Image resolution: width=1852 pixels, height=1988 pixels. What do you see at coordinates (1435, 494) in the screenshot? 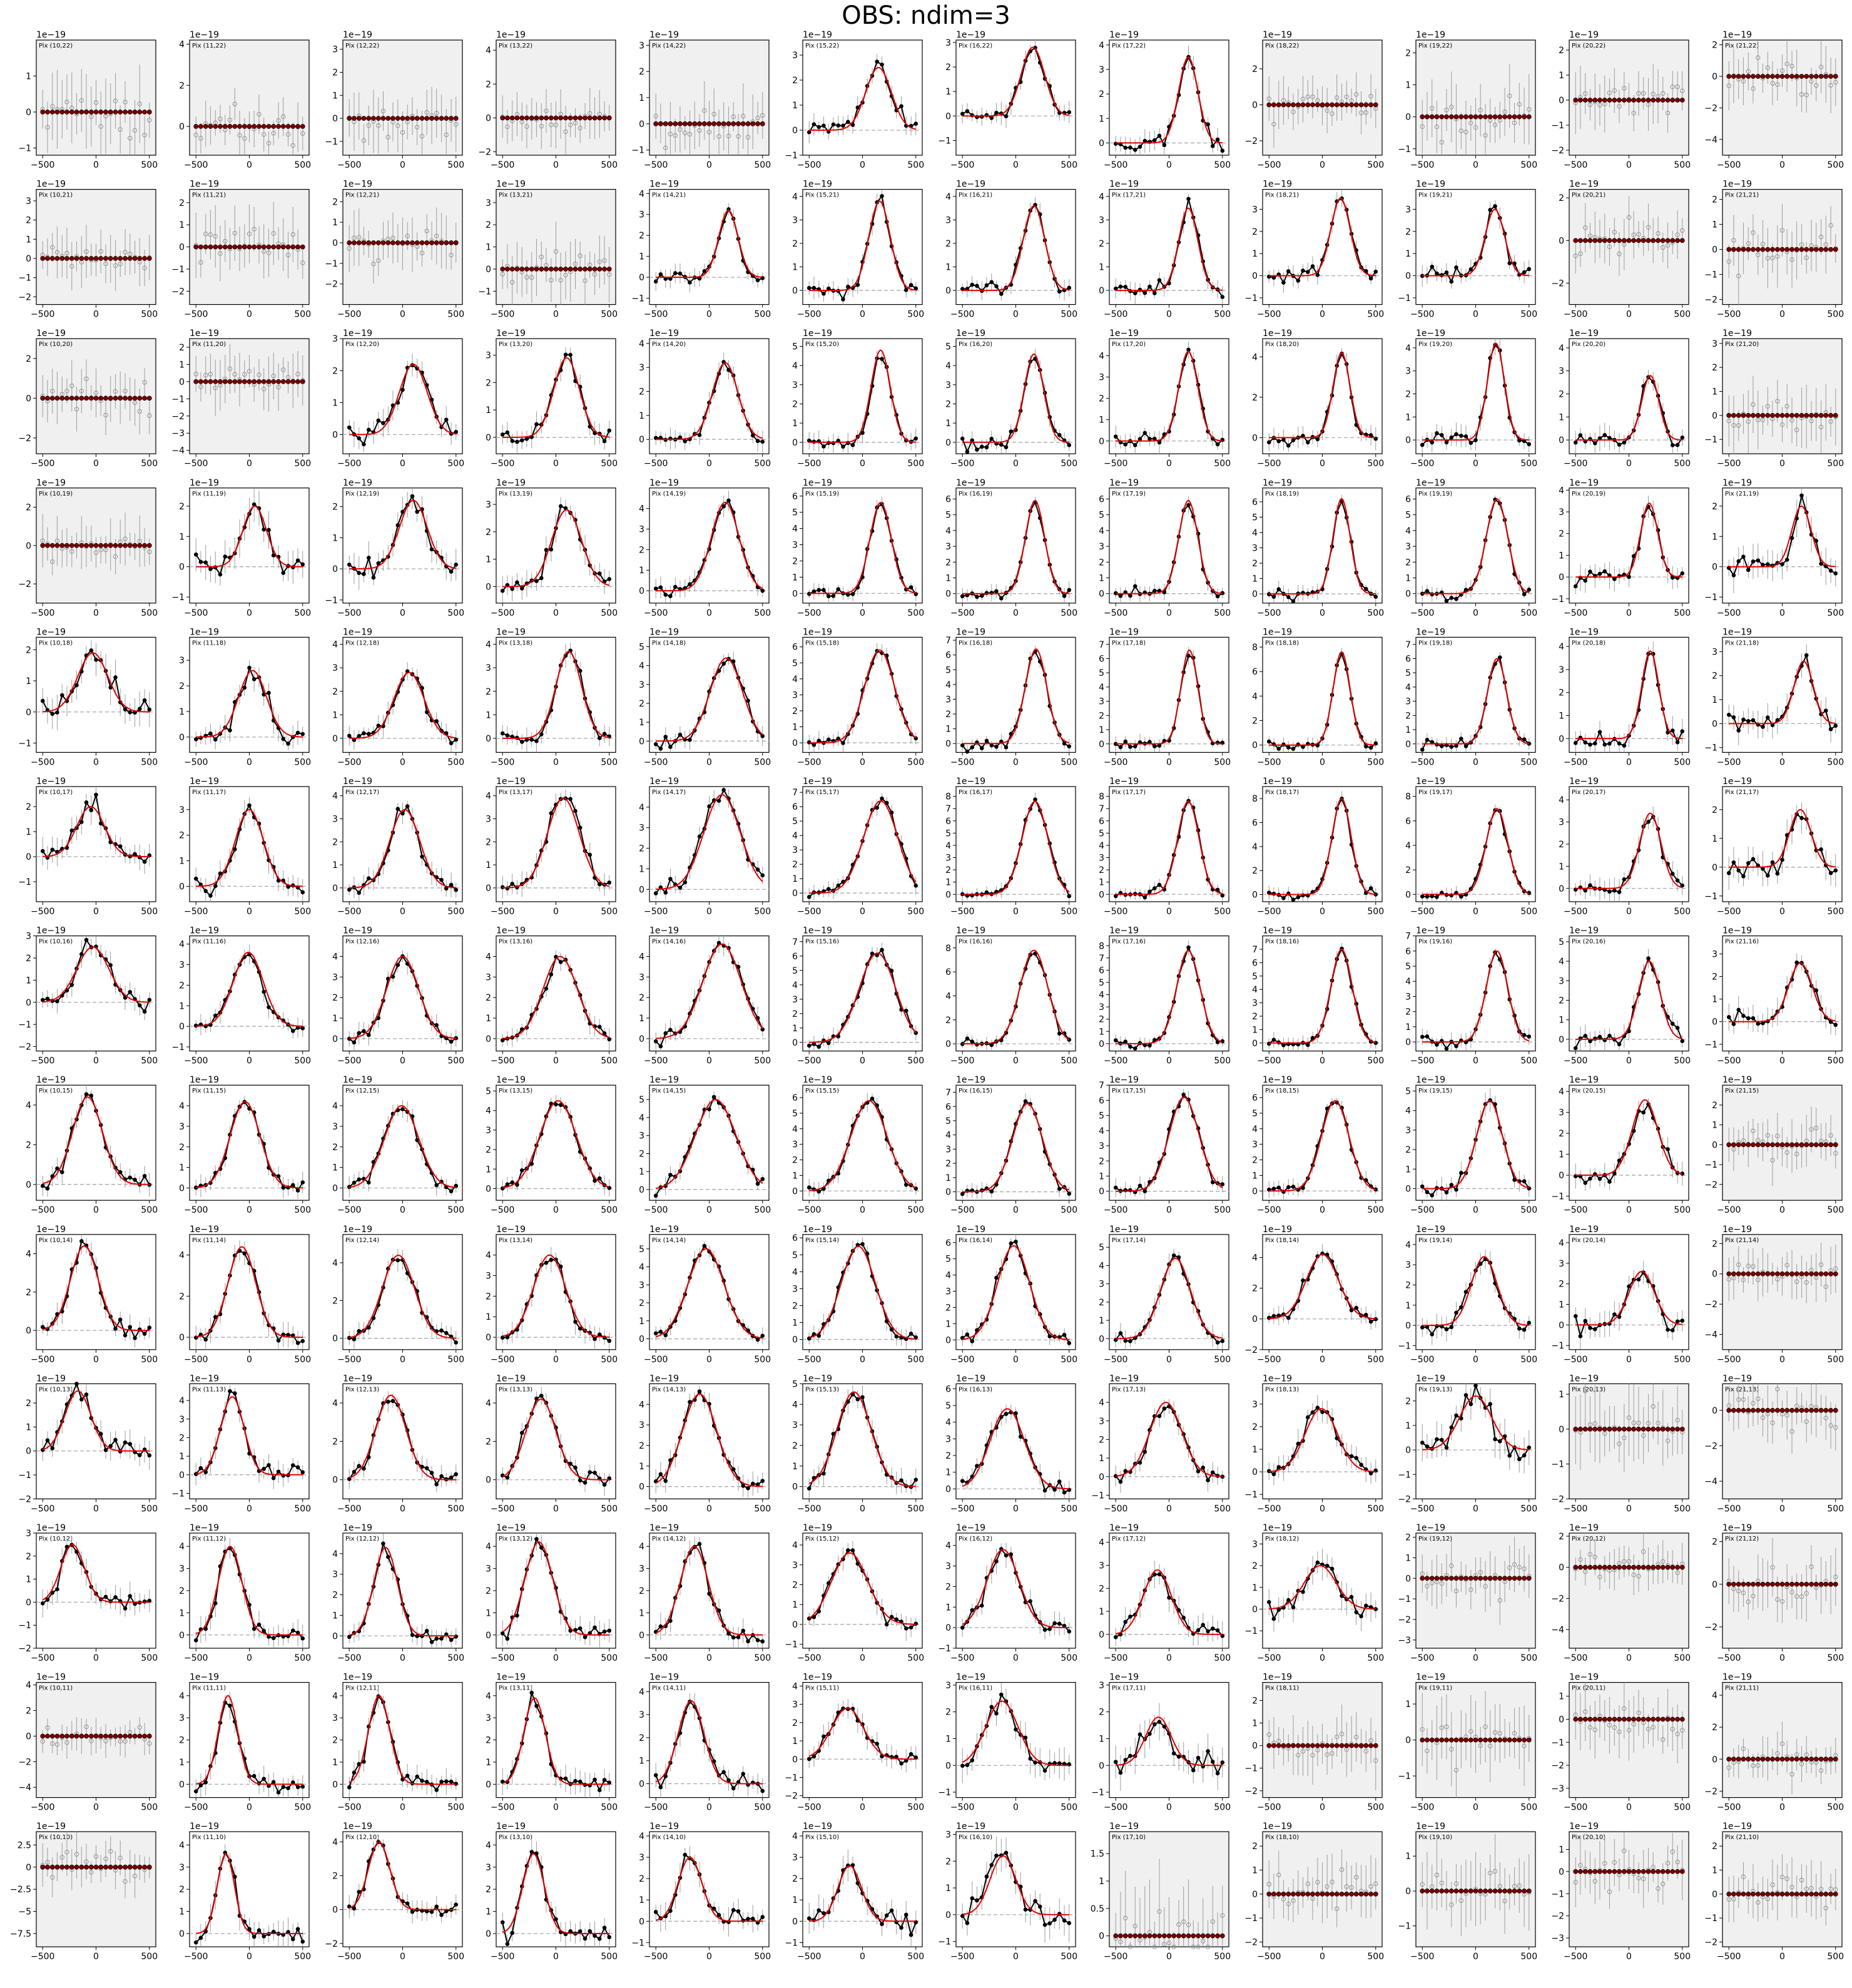
I see `pixel-label: Pix (19,19)` at bounding box center [1435, 494].